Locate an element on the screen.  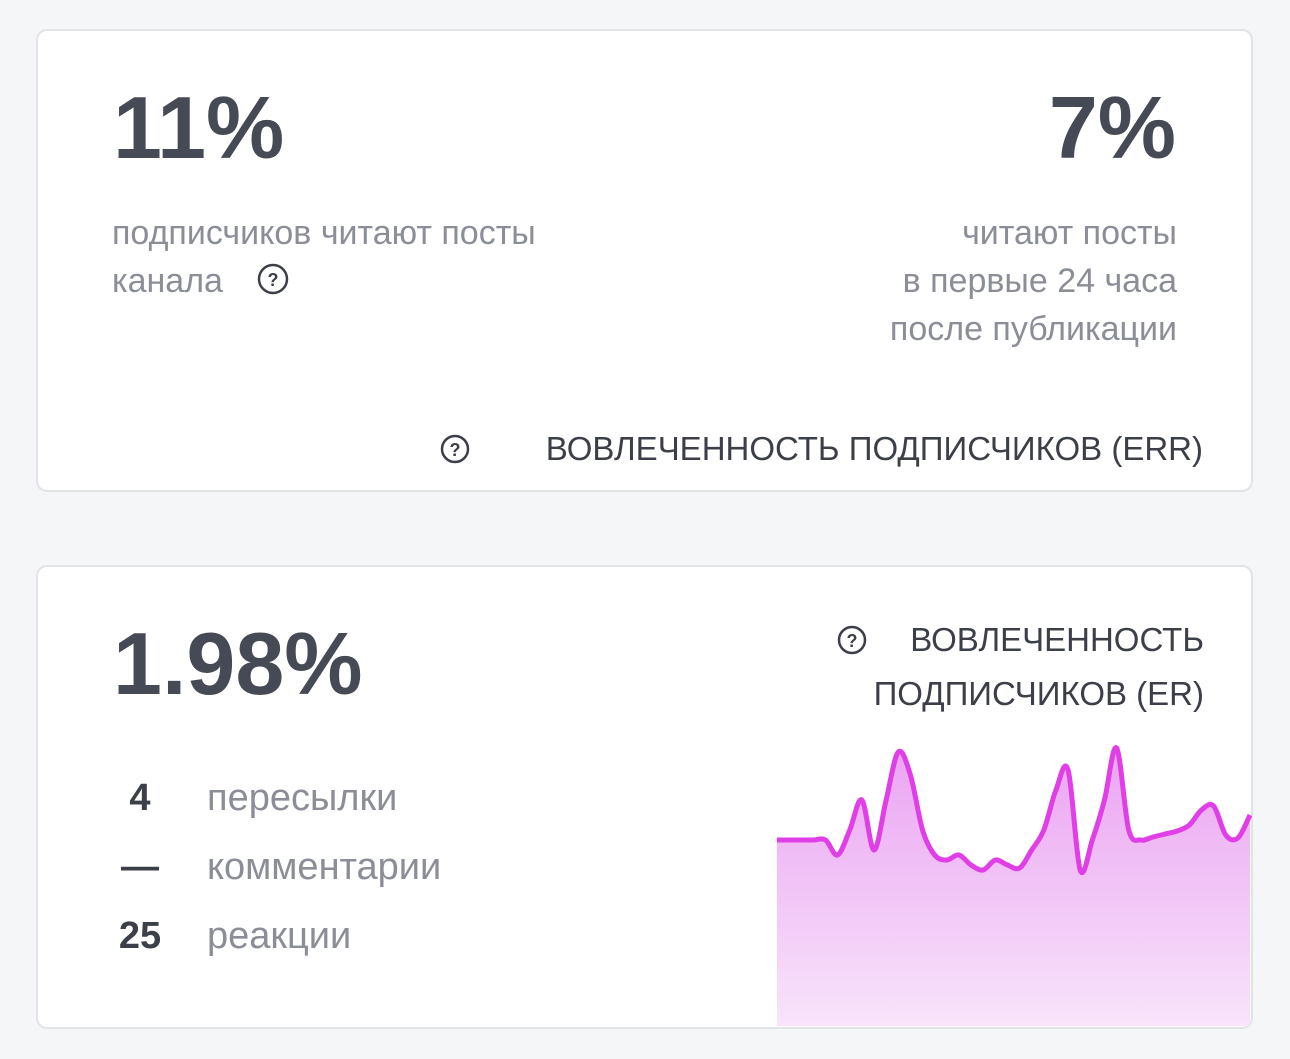
card-label: ВОВЛЕЧЕННОСТЬ ПОДПИСЧИКОВ (ERR) is located at coordinates (874, 448).